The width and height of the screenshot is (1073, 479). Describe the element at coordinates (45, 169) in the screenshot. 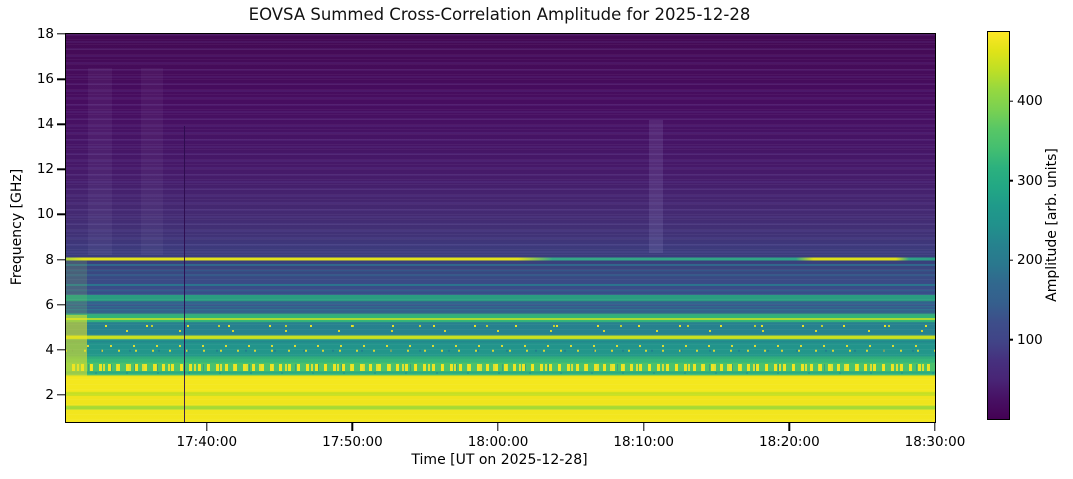

I see `y-tick-label: 12` at that location.